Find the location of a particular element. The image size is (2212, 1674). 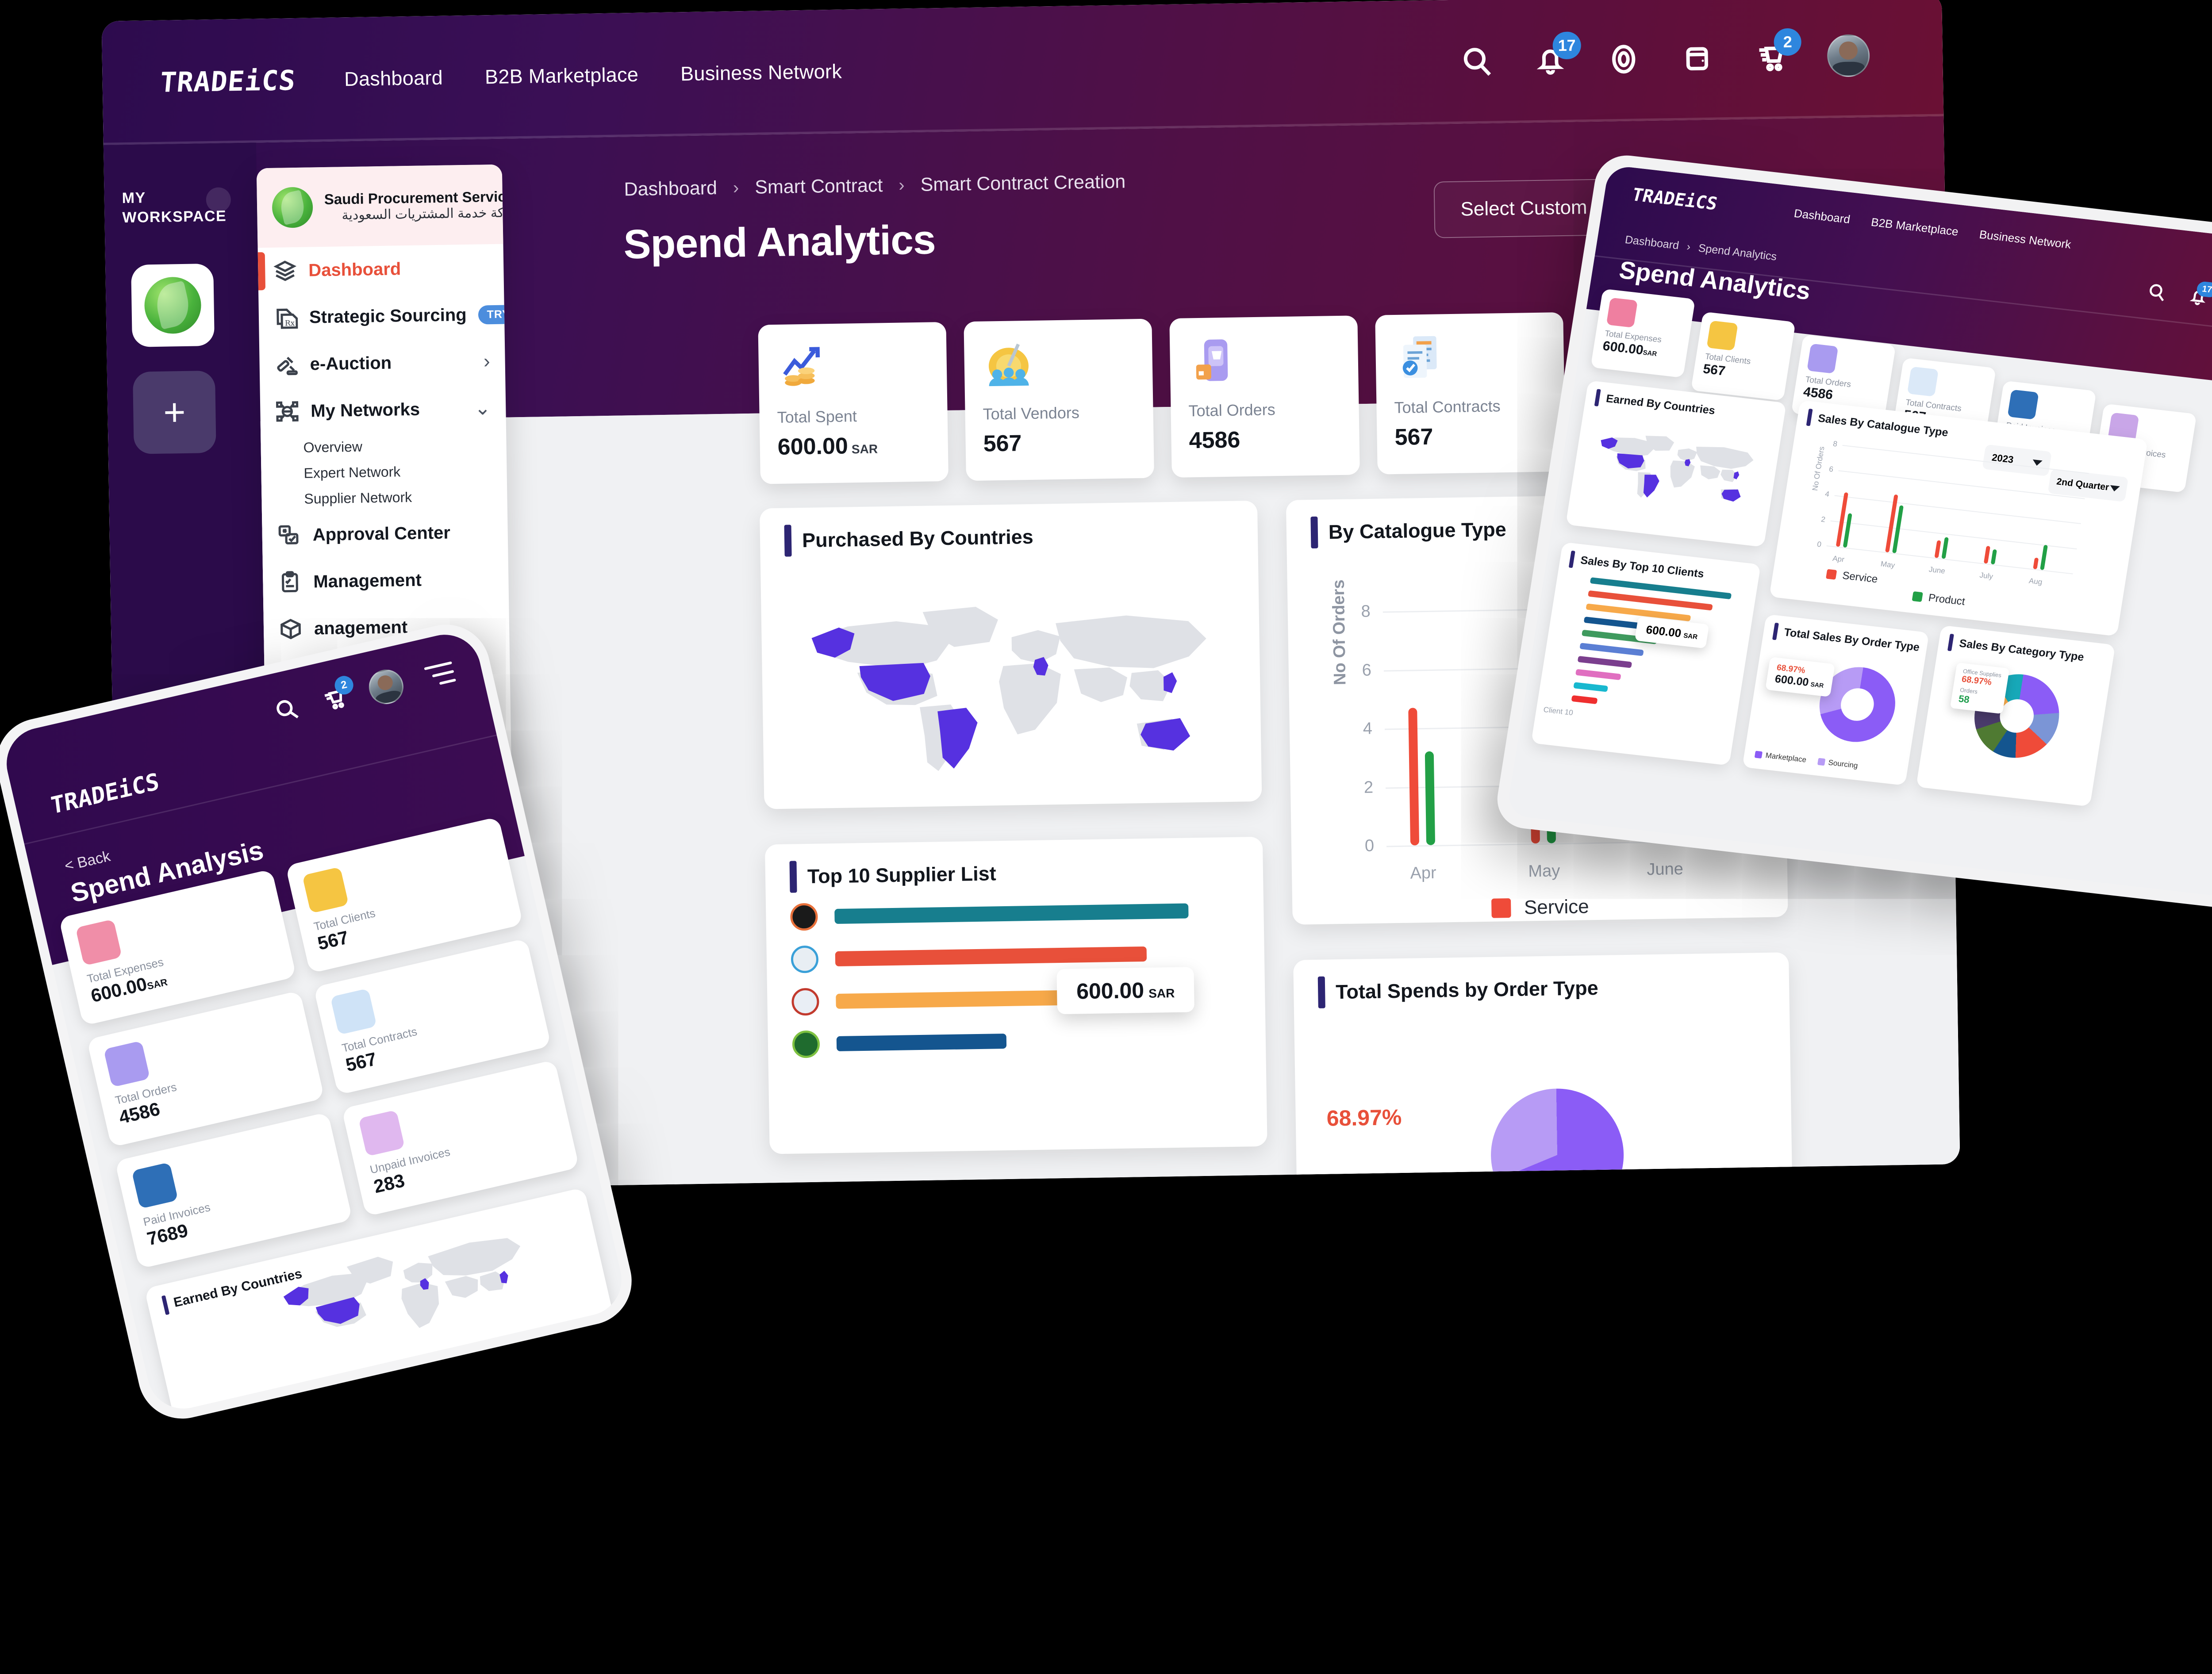

sidebar-item-my-networks: My Networks ⌄ is located at coordinates (383, 410).